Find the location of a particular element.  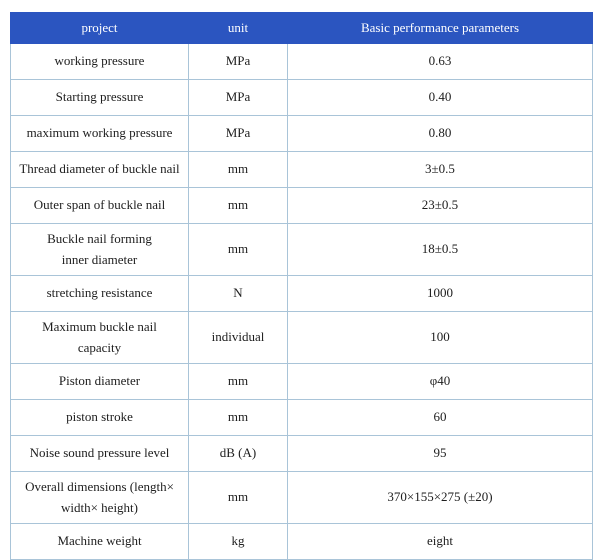

unit-cell: kg is located at coordinates (238, 541).